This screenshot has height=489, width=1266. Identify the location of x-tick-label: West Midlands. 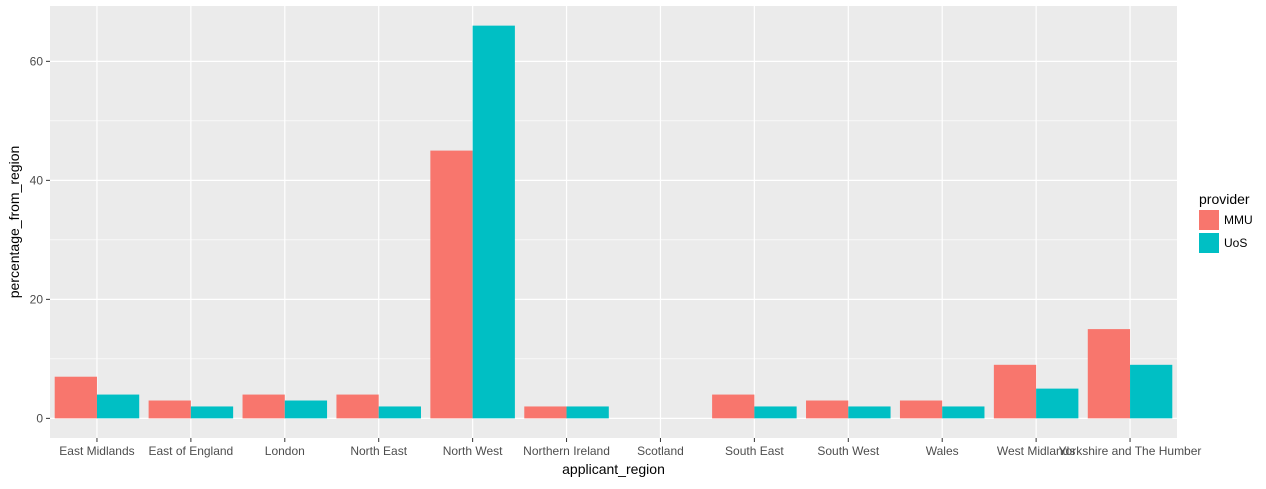
(1036, 451).